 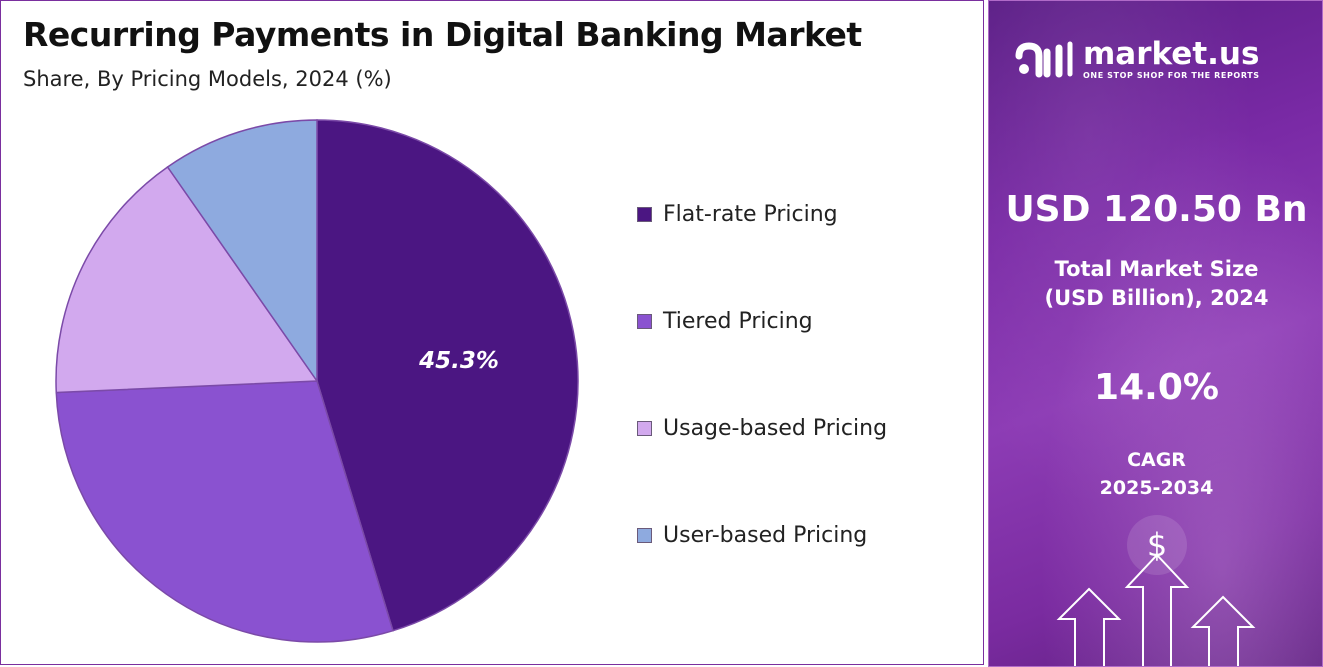 What do you see at coordinates (1156, 269) in the screenshot?
I see `market-size-label-line1: Total Market Size` at bounding box center [1156, 269].